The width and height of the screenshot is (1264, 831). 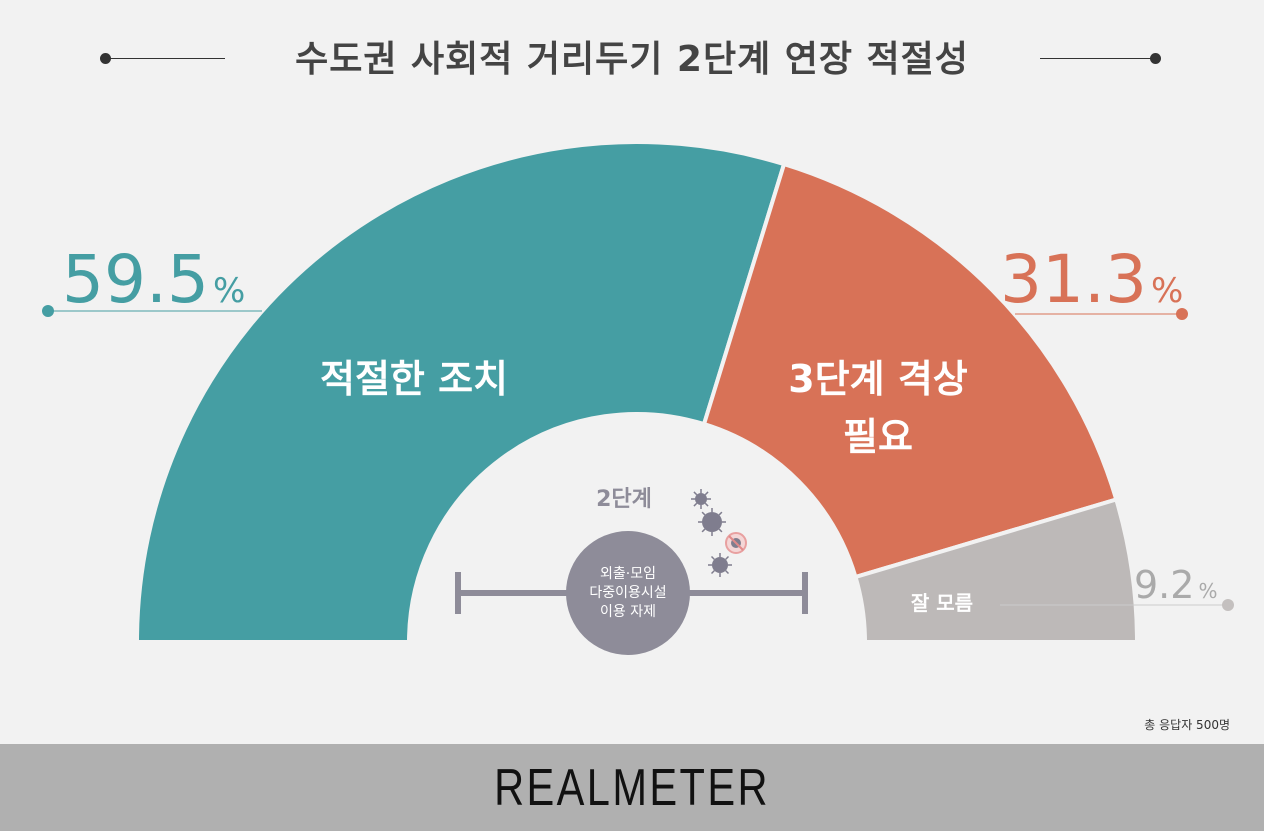 I want to click on title-dot-right, so click(x=1155, y=58).